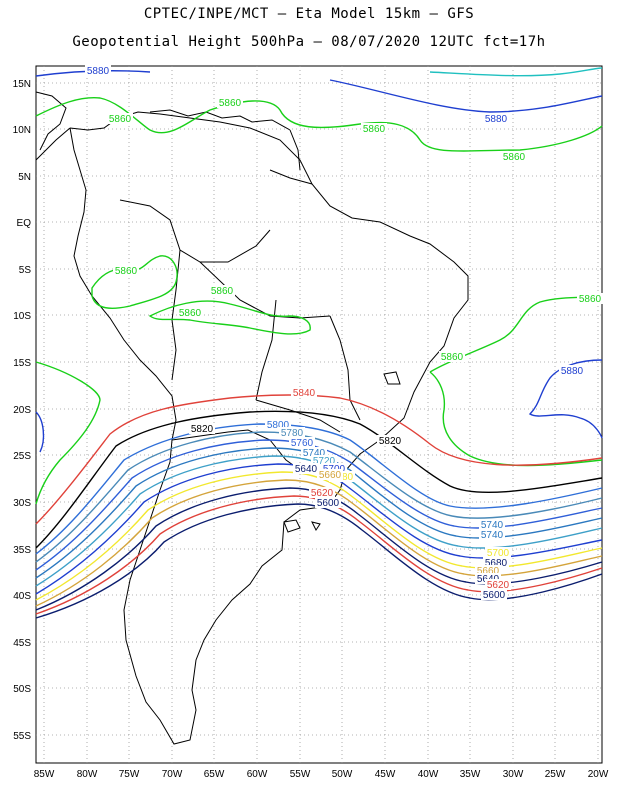  What do you see at coordinates (342, 774) in the screenshot?
I see `lon-tick-label: 50W` at bounding box center [342, 774].